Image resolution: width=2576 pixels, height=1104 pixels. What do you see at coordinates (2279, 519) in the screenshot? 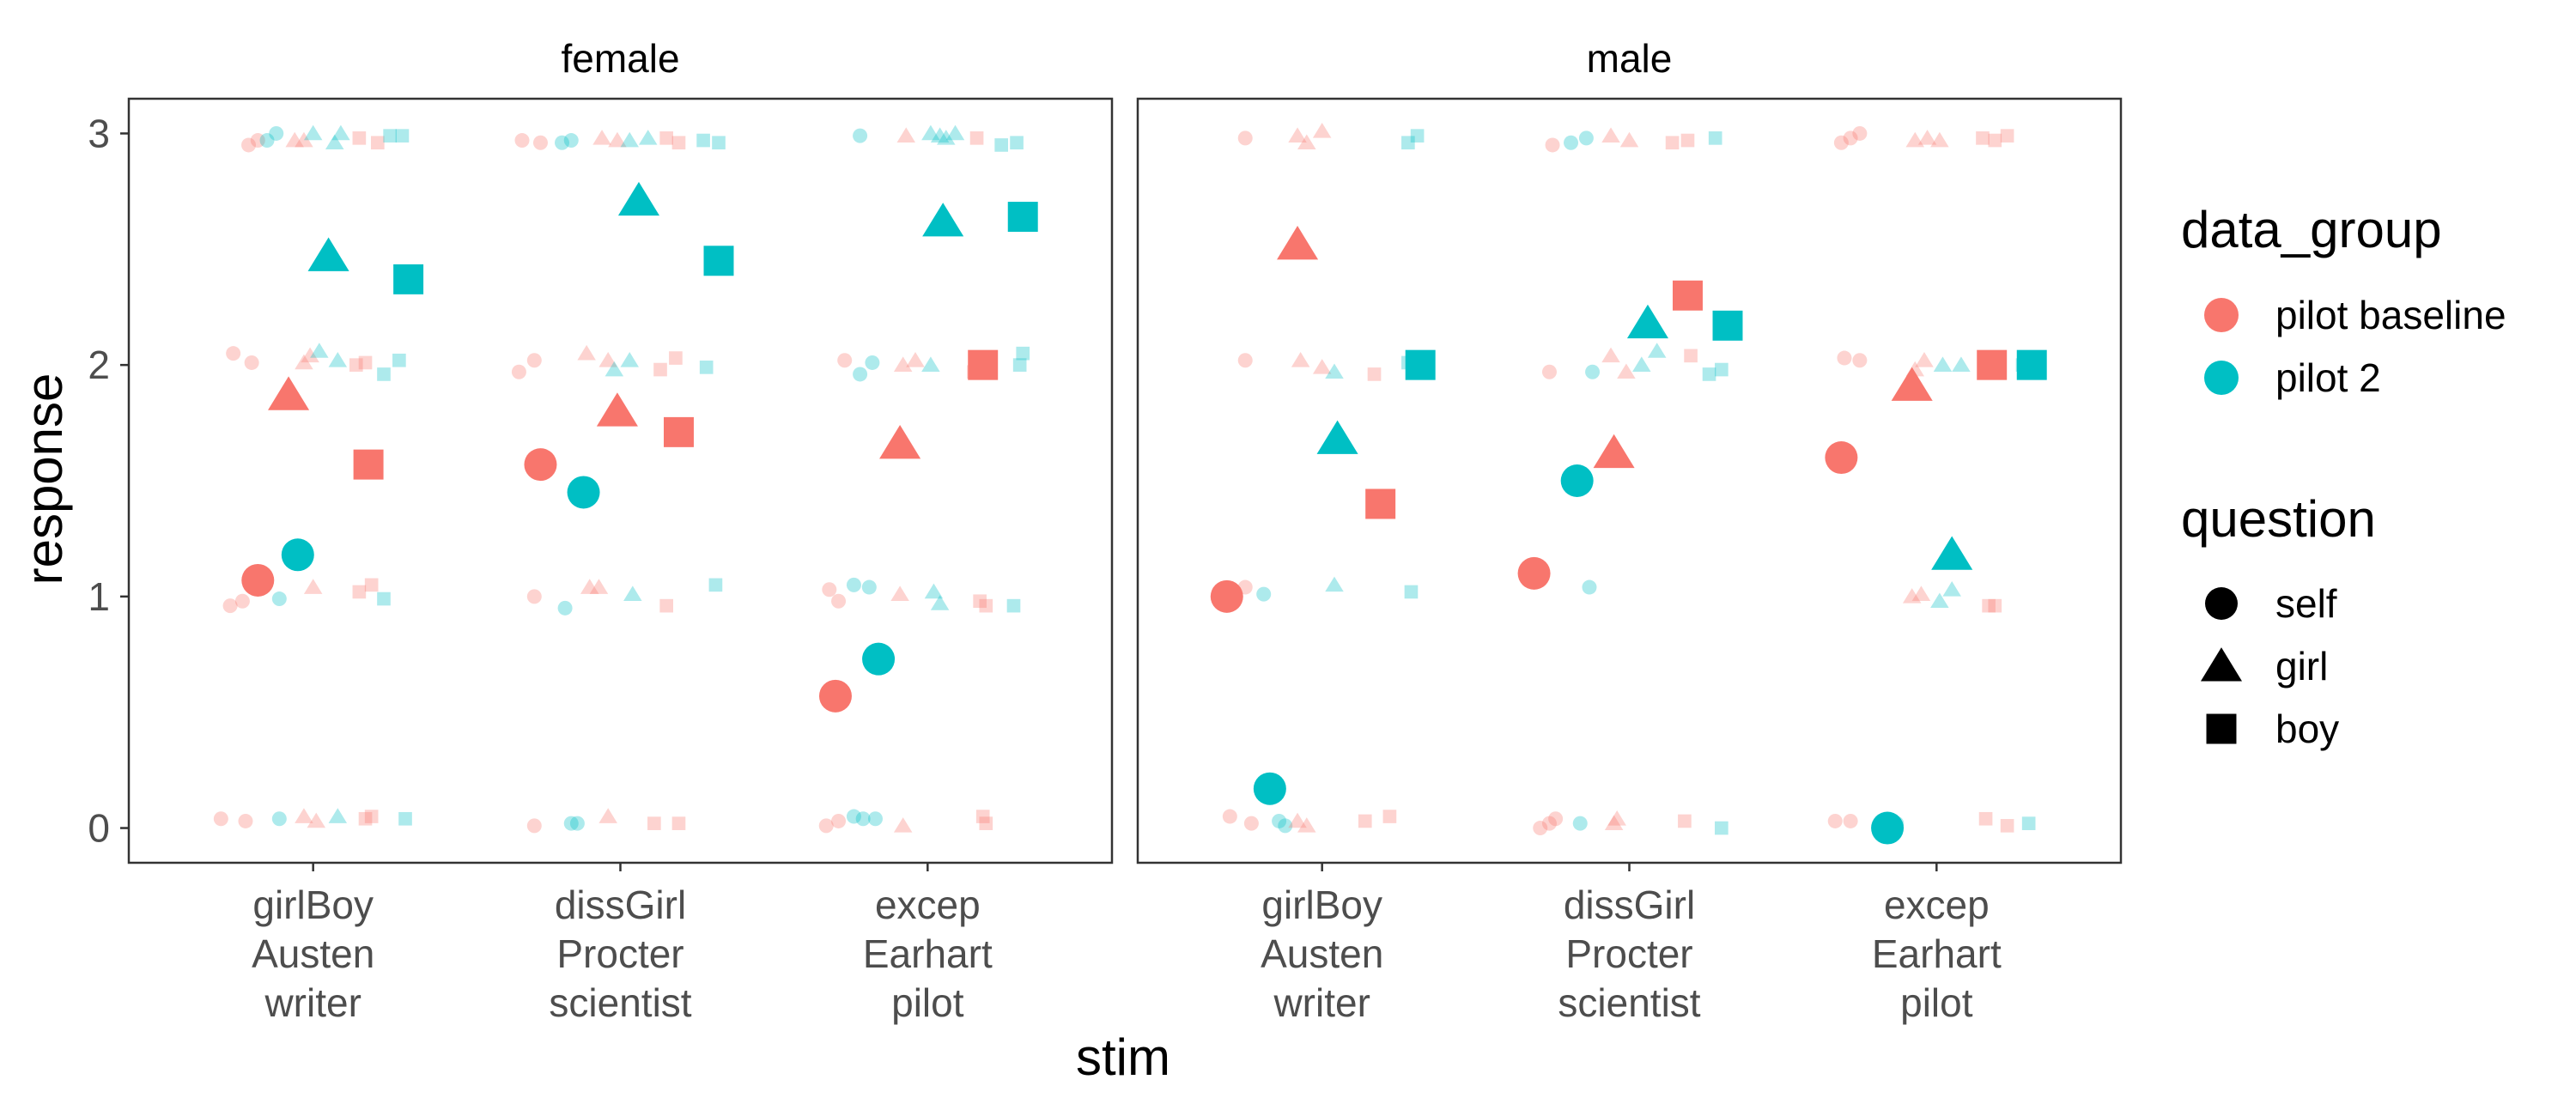
I see `legend-title-question: question` at bounding box center [2279, 519].